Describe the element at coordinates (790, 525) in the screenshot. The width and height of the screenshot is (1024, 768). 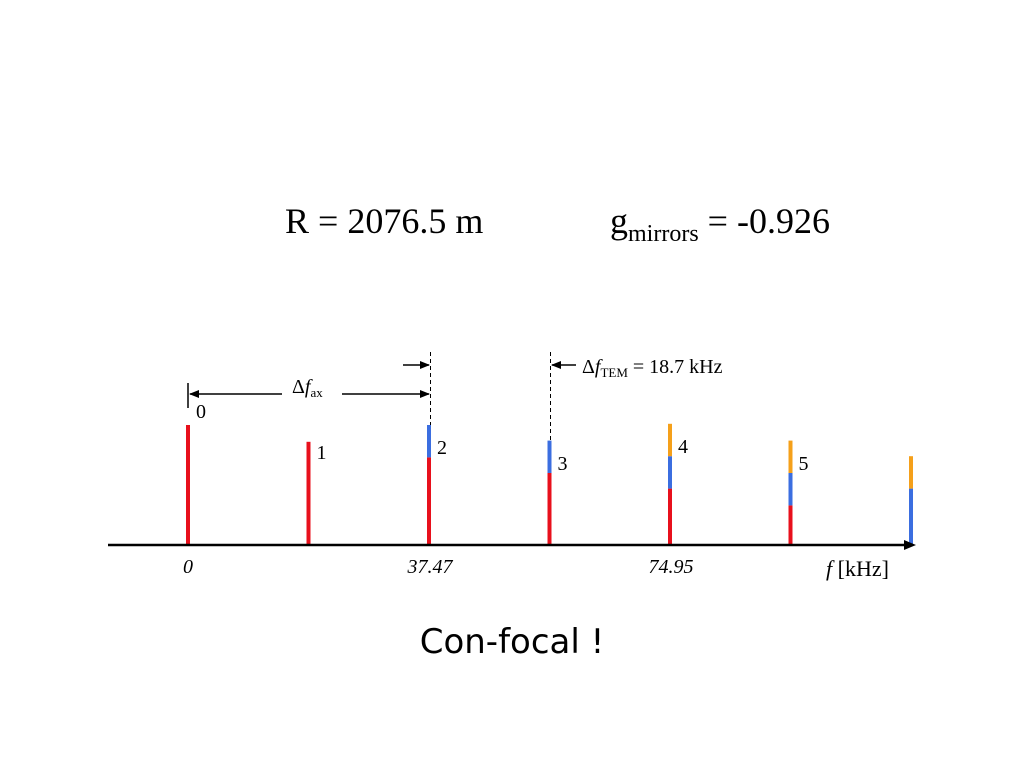
I see `mode-5-red-segment` at that location.